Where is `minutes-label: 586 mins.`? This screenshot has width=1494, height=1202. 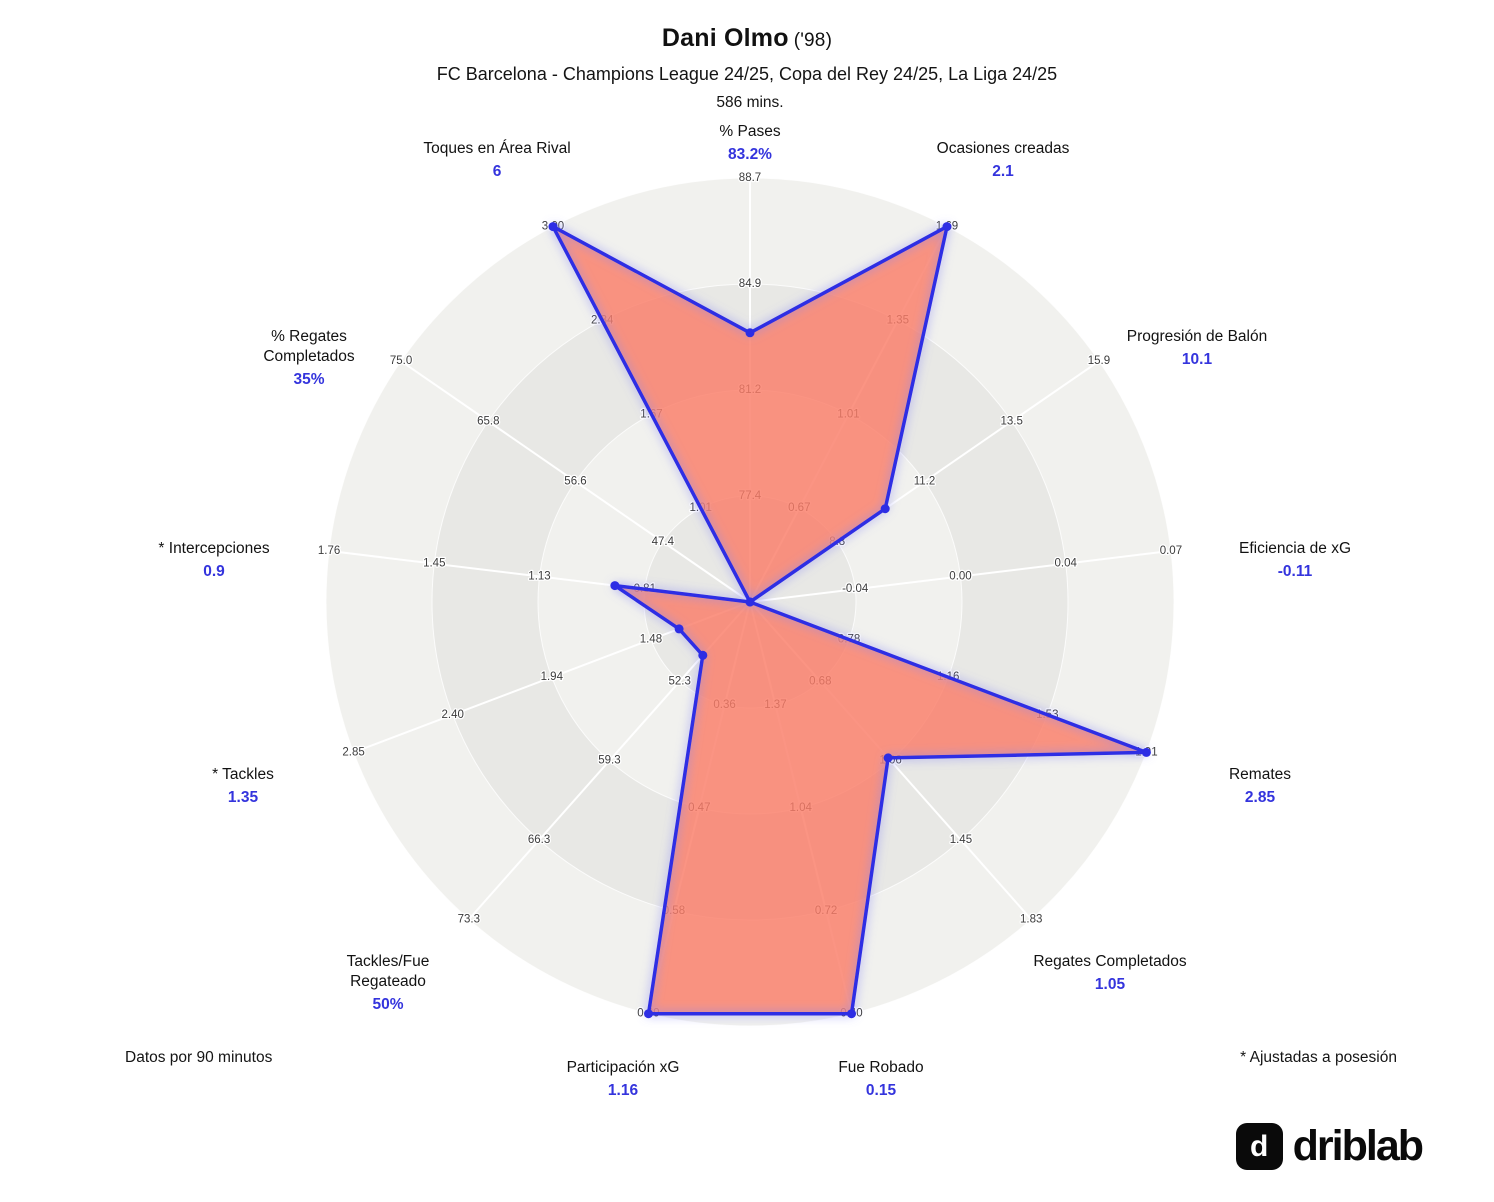
minutes-label: 586 mins. is located at coordinates (750, 102).